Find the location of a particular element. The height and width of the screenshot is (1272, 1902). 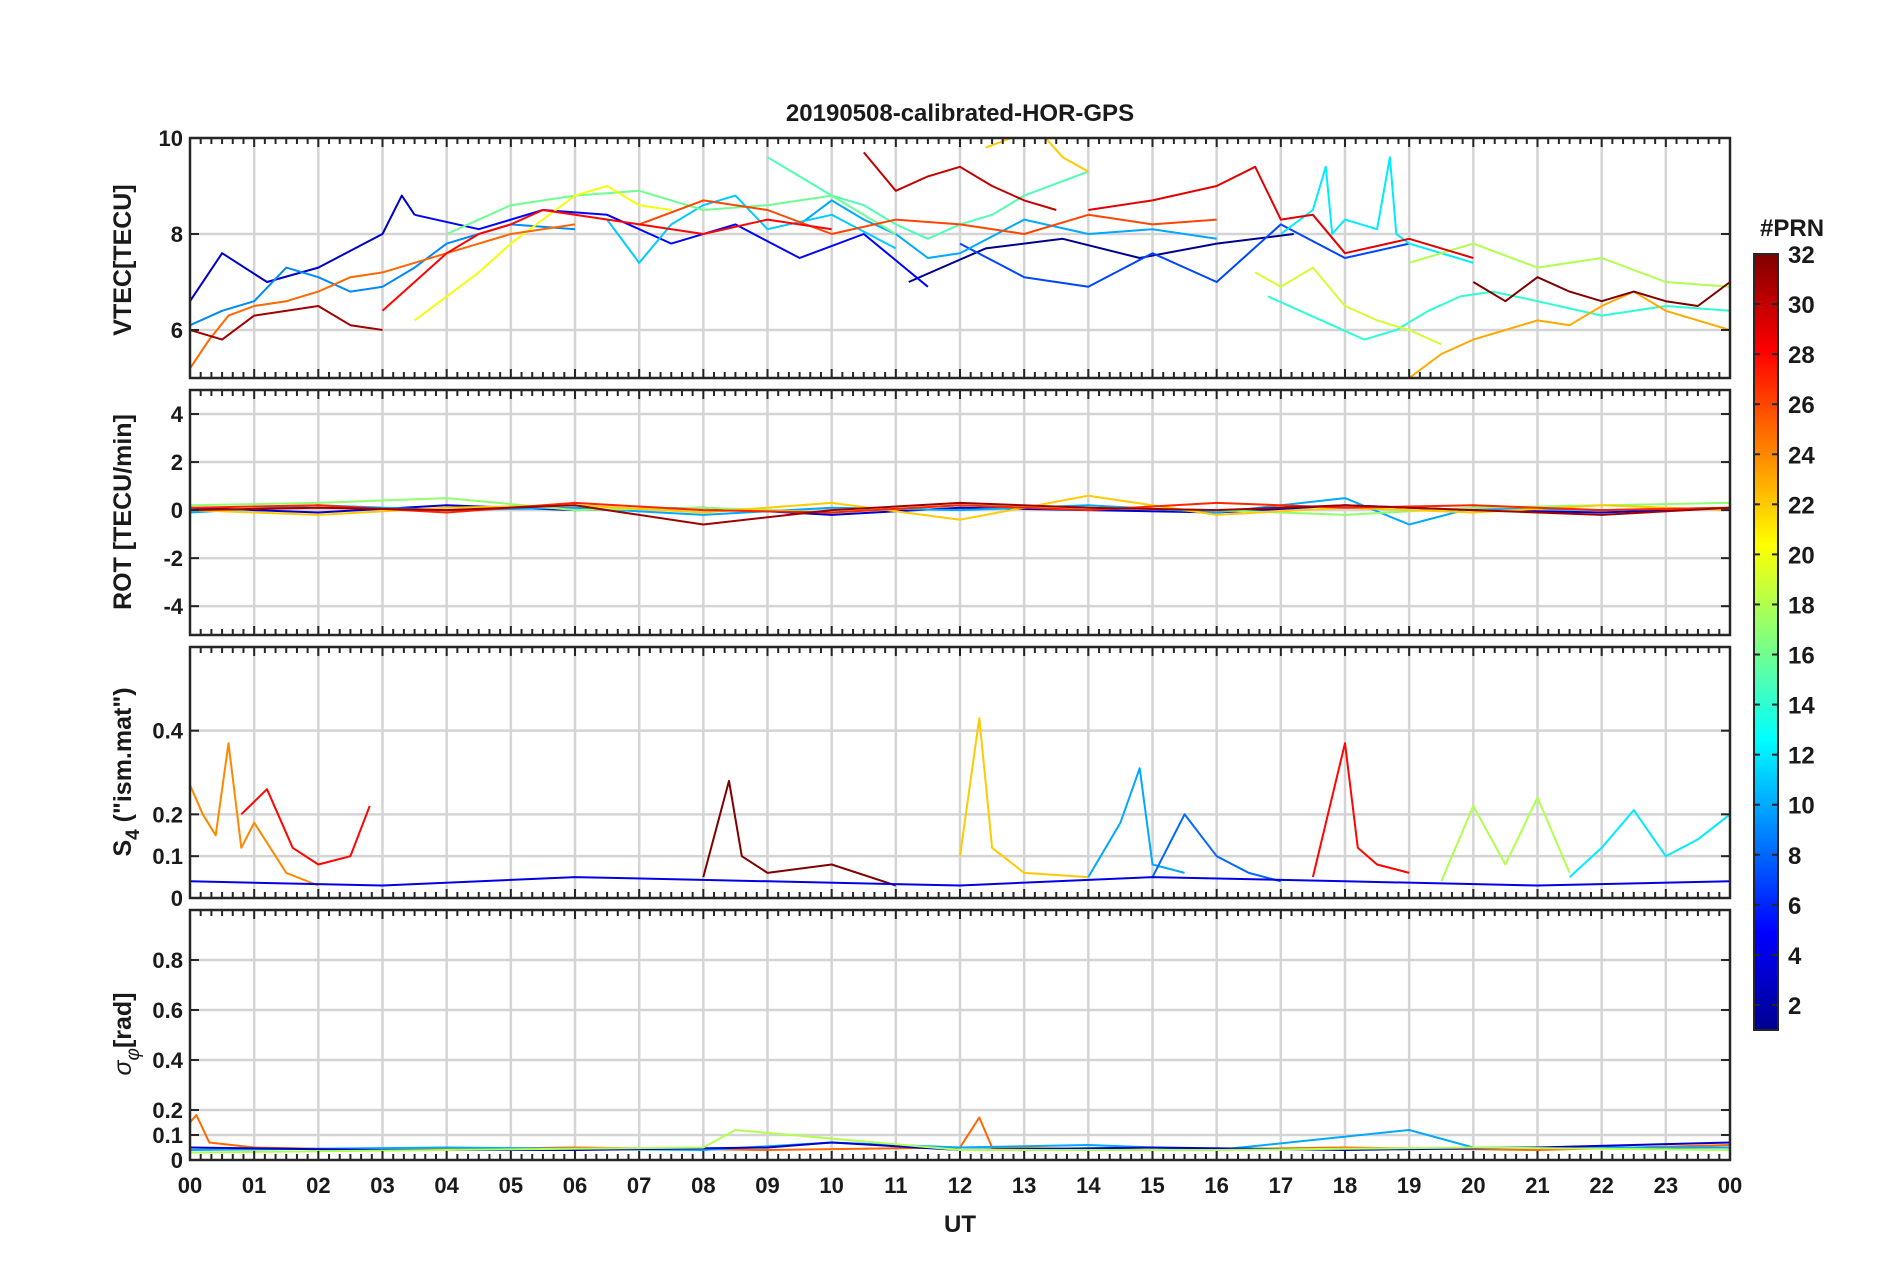

colorbar-tick-label: 24 is located at coordinates (1801, 455).